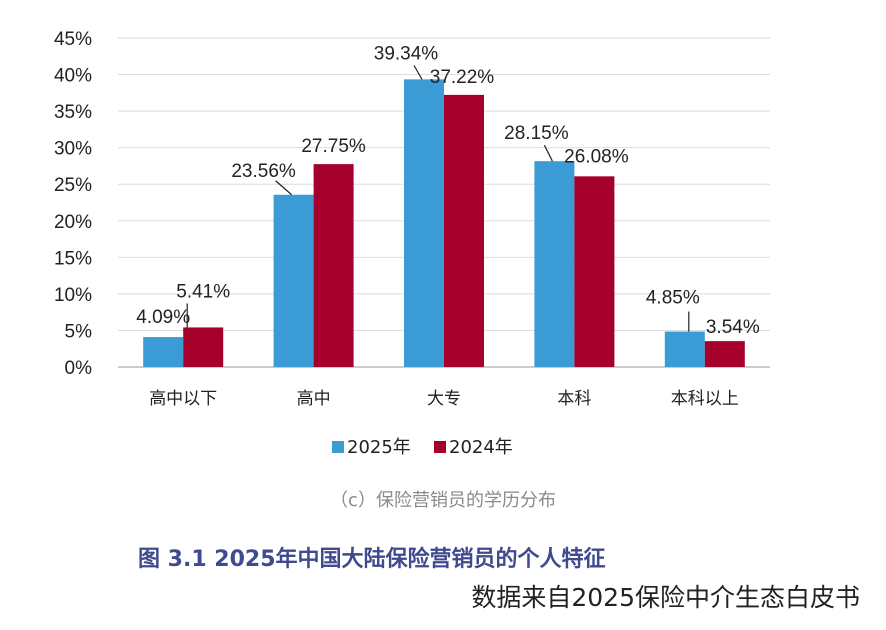  Describe the element at coordinates (422, 447) in the screenshot. I see `legend: 2025年 2024年` at that location.